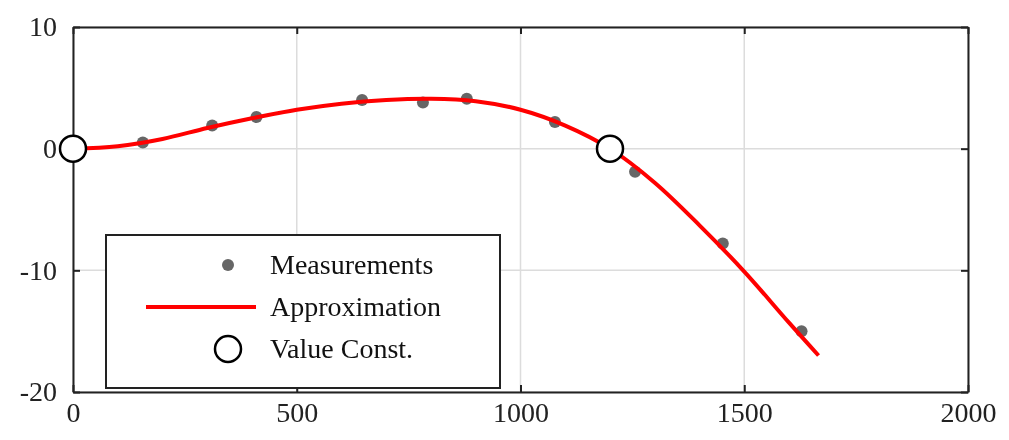 This screenshot has height=440, width=1009. What do you see at coordinates (356, 306) in the screenshot?
I see `legend-label: Approximation` at bounding box center [356, 306].